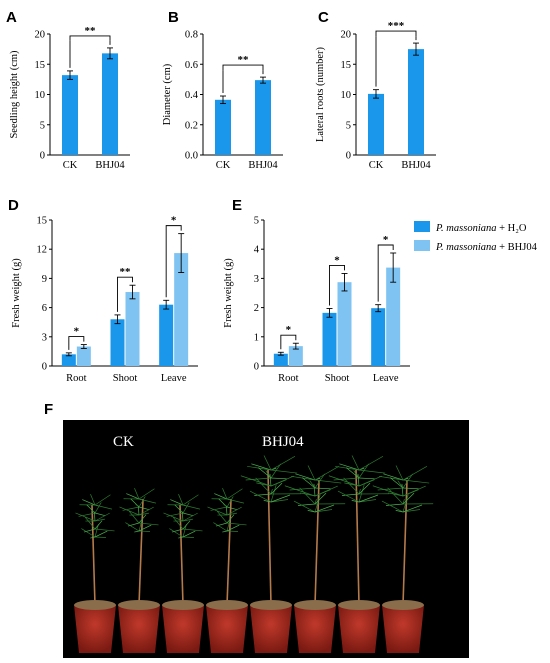  What do you see at coordinates (11, 17) in the screenshot?
I see `panel-label-a: A` at bounding box center [11, 17].